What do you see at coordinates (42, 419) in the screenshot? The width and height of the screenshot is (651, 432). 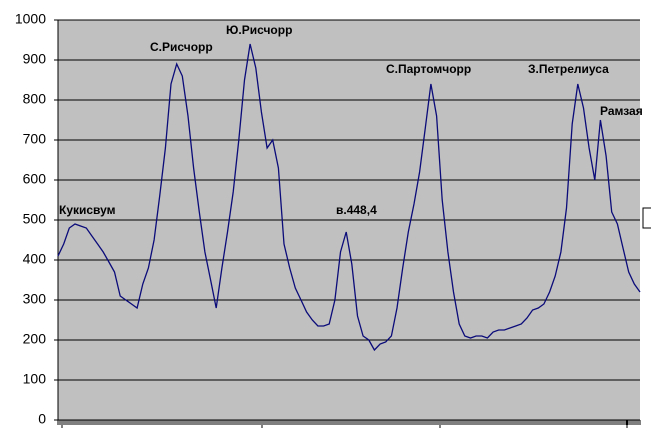 I see `y-tick-label: 0` at bounding box center [42, 419].